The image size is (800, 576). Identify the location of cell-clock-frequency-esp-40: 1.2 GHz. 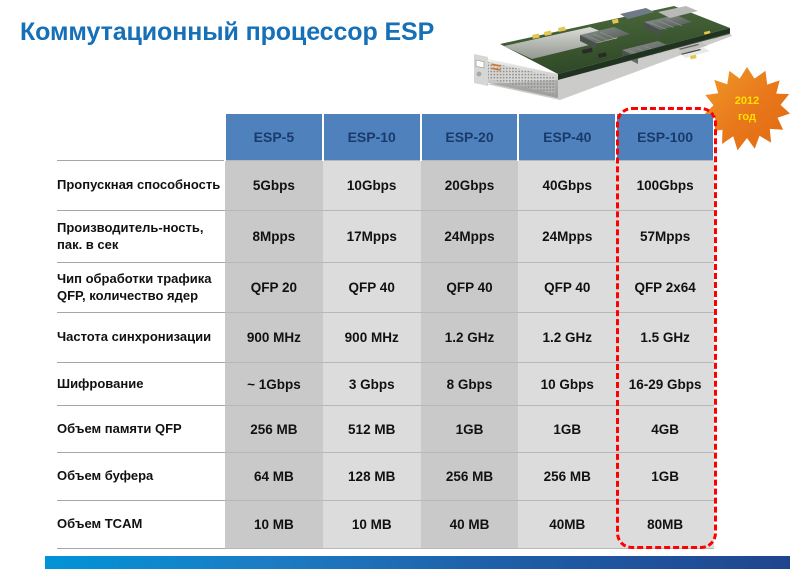
(567, 337).